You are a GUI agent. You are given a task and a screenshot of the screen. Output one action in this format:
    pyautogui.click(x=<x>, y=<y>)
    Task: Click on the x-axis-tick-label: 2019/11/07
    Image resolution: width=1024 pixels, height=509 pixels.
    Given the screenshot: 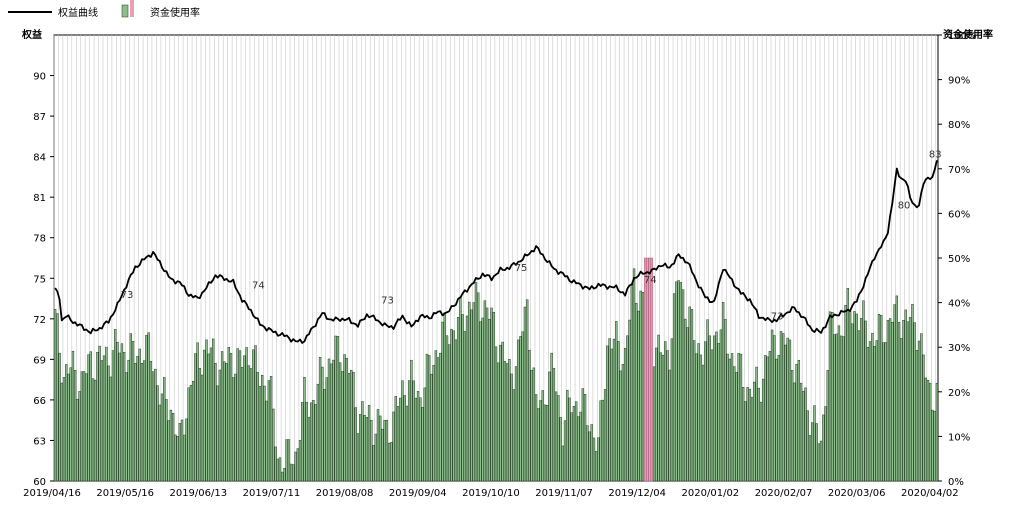 What is the action you would take?
    pyautogui.click(x=564, y=493)
    